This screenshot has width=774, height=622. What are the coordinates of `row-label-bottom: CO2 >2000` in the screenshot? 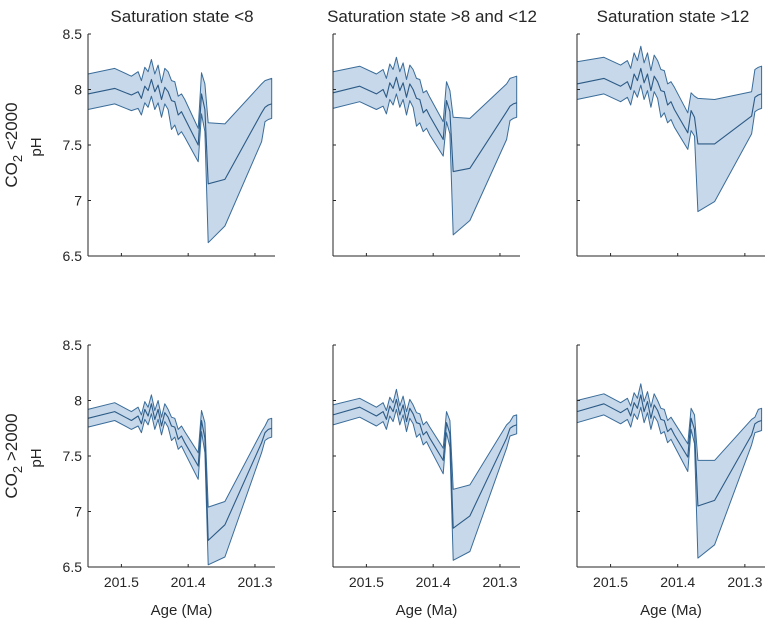 It's located at (13, 455).